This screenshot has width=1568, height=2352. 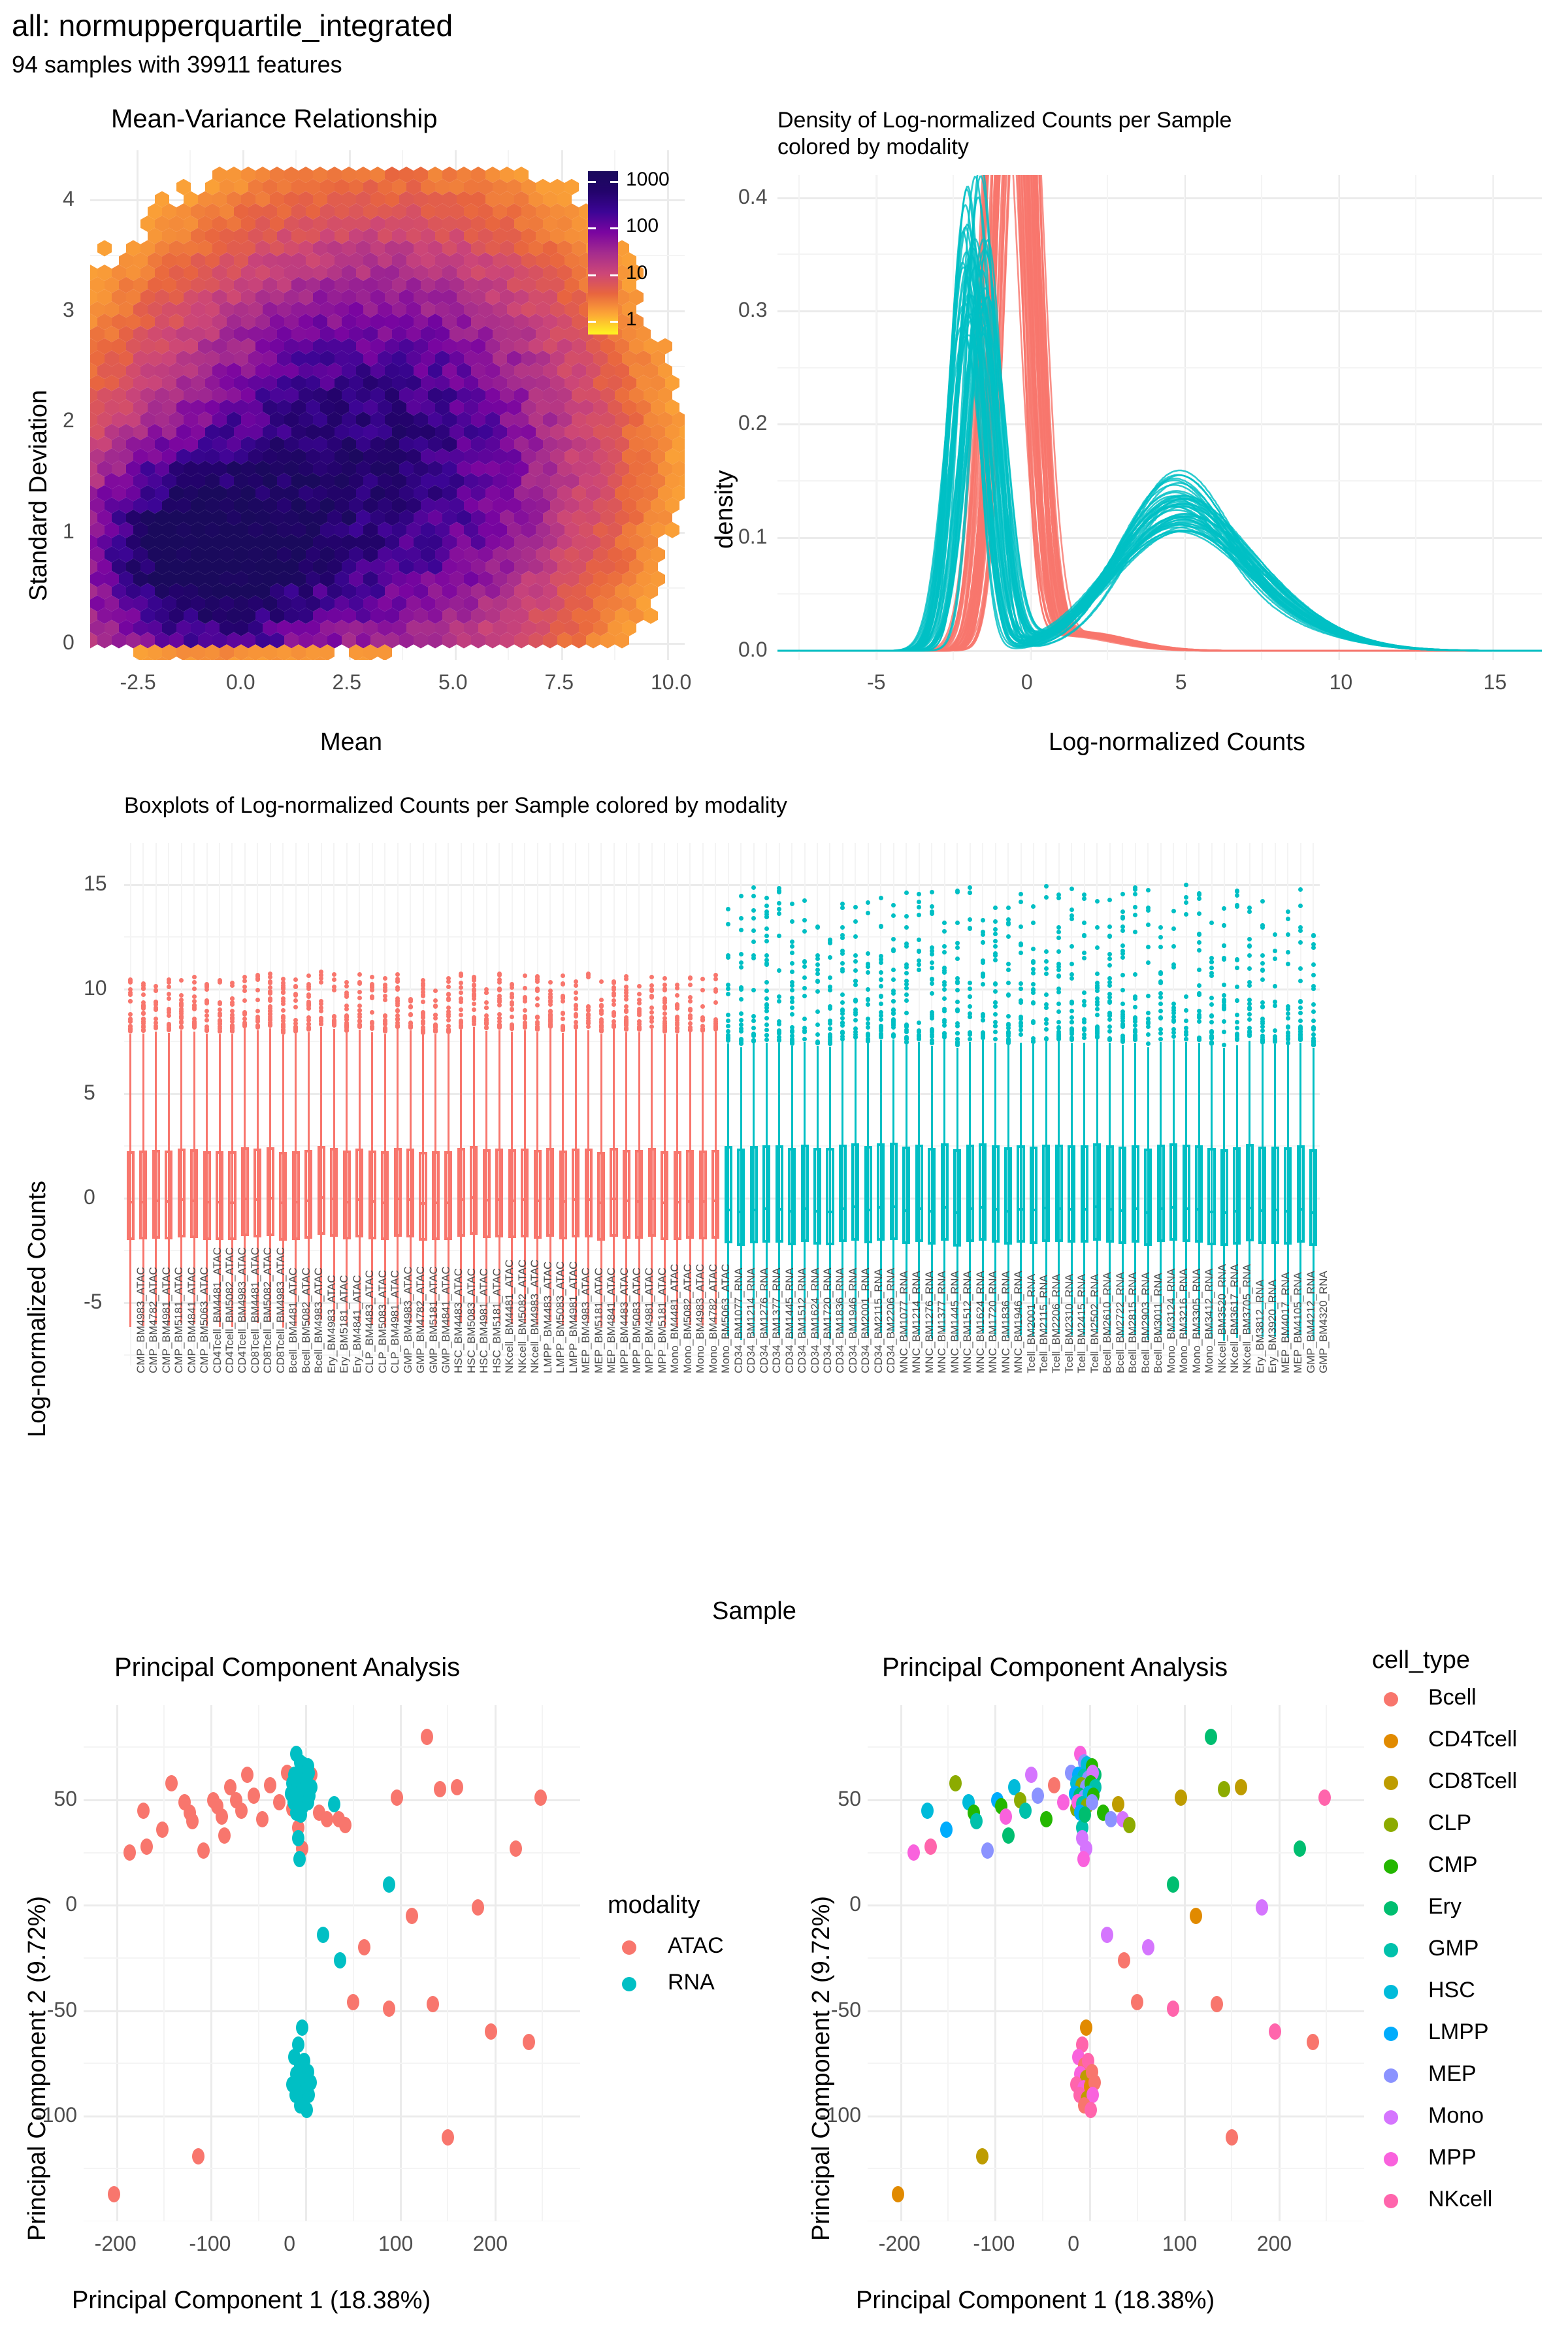 I want to click on legend-label: ATAC, so click(x=696, y=1945).